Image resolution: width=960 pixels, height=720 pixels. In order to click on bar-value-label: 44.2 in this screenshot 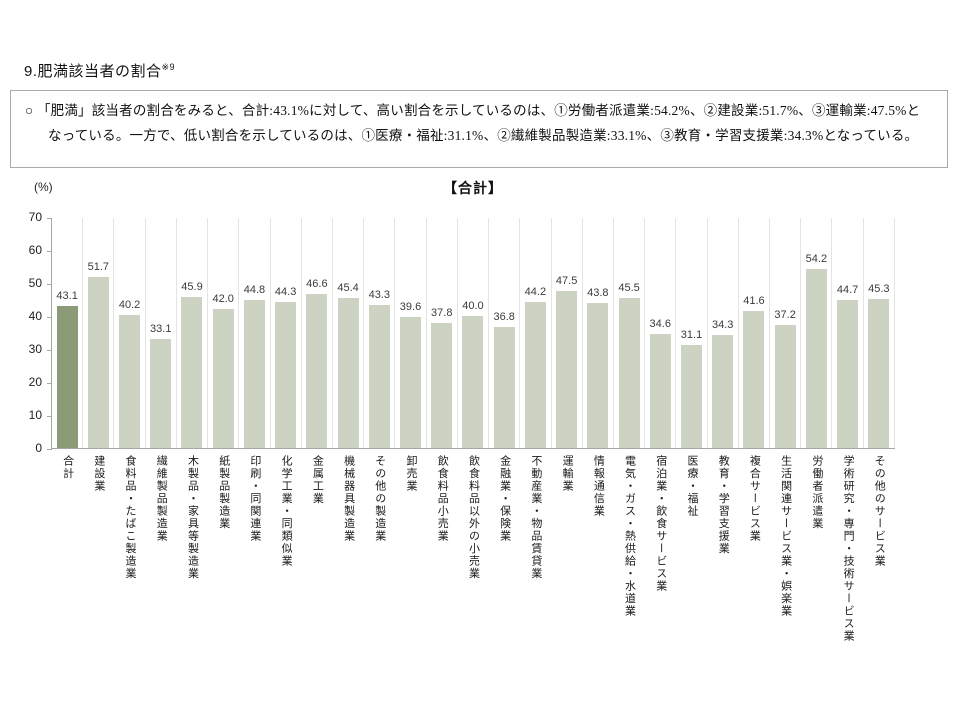, I will do `click(535, 292)`.